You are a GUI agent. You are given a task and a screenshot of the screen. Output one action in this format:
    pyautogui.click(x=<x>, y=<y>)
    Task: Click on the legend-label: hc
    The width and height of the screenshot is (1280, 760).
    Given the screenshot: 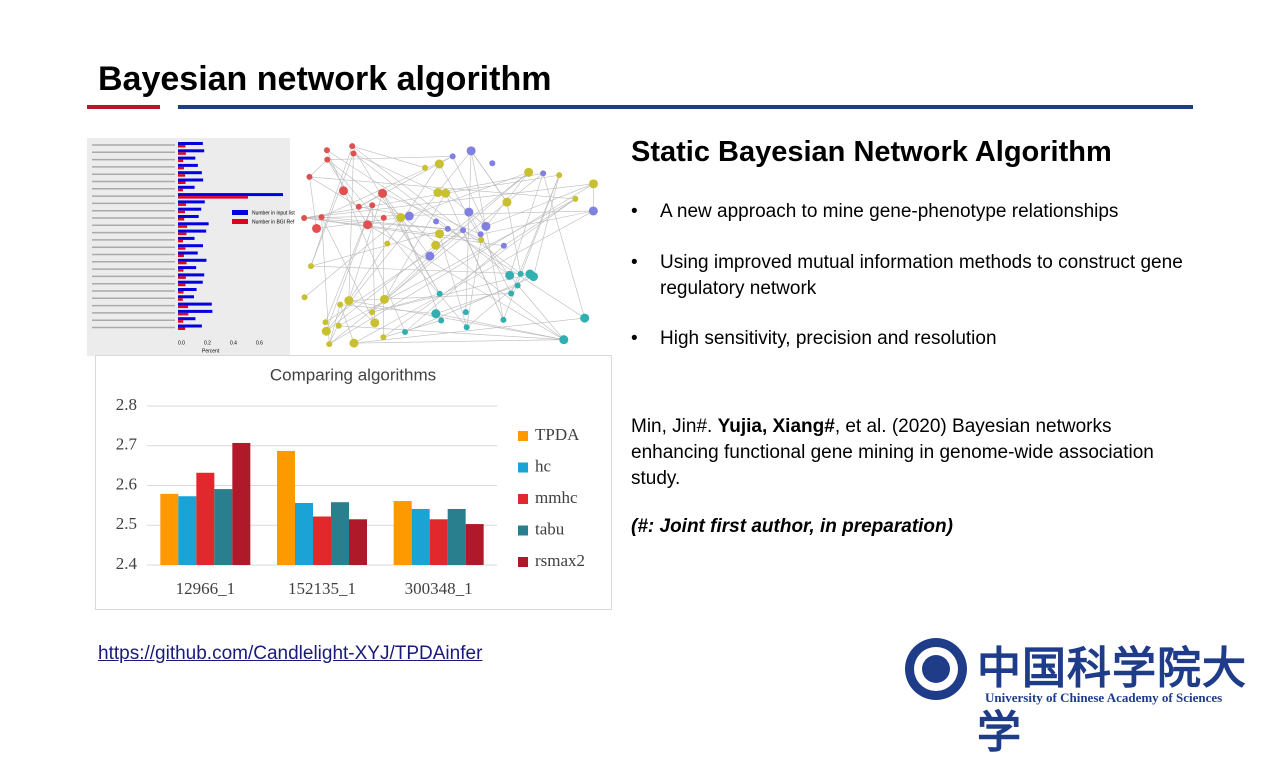 What is the action you would take?
    pyautogui.click(x=543, y=465)
    